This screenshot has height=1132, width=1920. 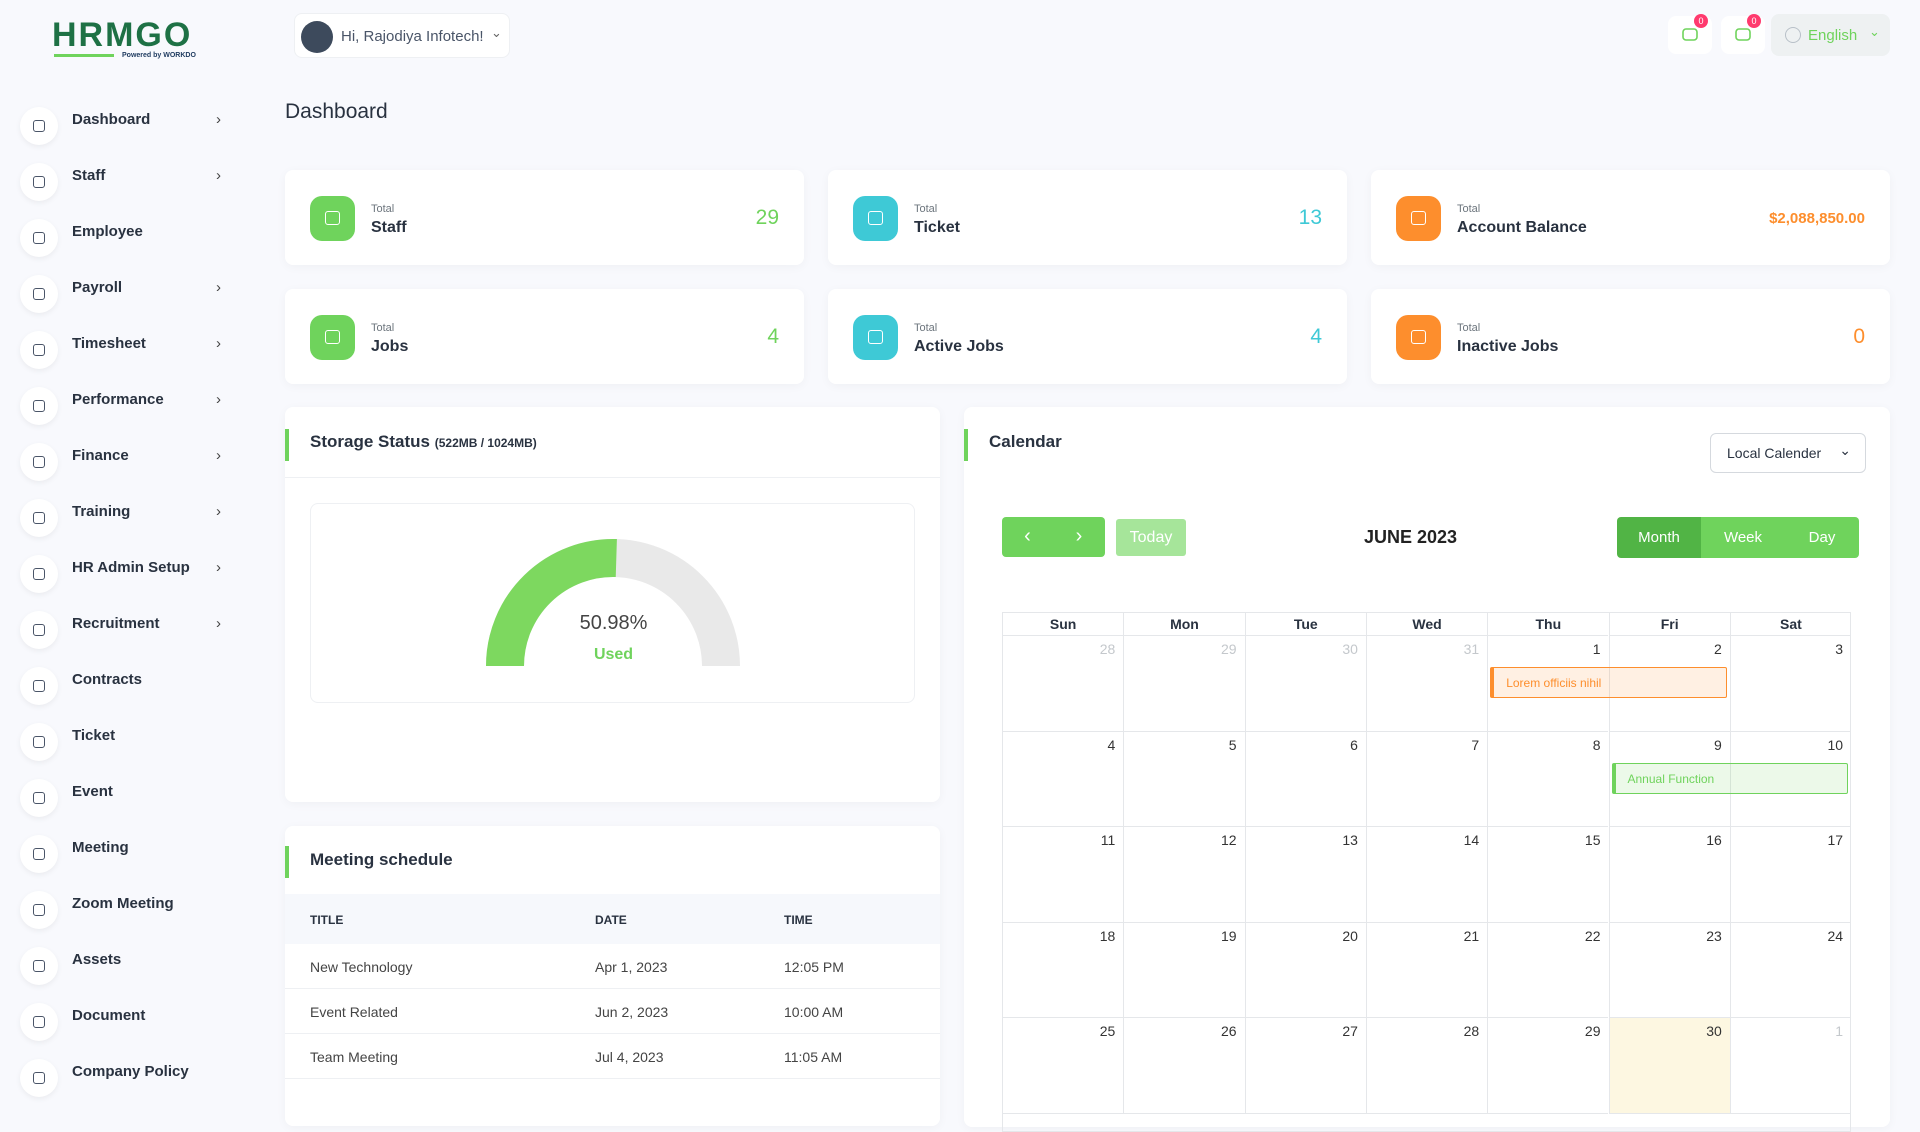 I want to click on nav-item: Assets, so click(x=125, y=964).